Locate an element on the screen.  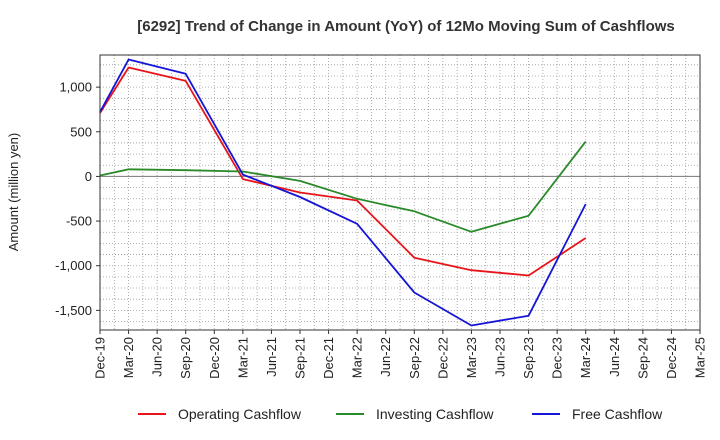
x-tick-label: Jun-24 is located at coordinates (614, 357).